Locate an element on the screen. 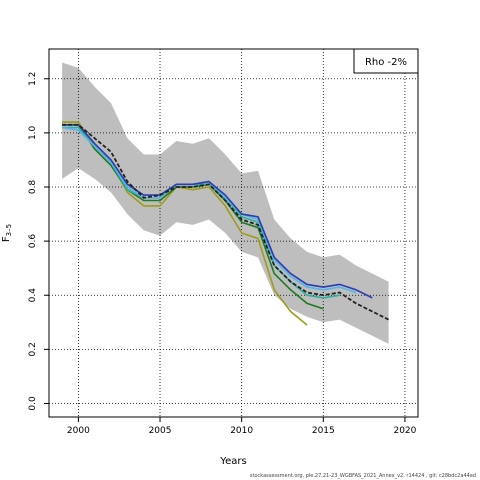  y-axis-label-sub: 3–5 is located at coordinates (9, 230).